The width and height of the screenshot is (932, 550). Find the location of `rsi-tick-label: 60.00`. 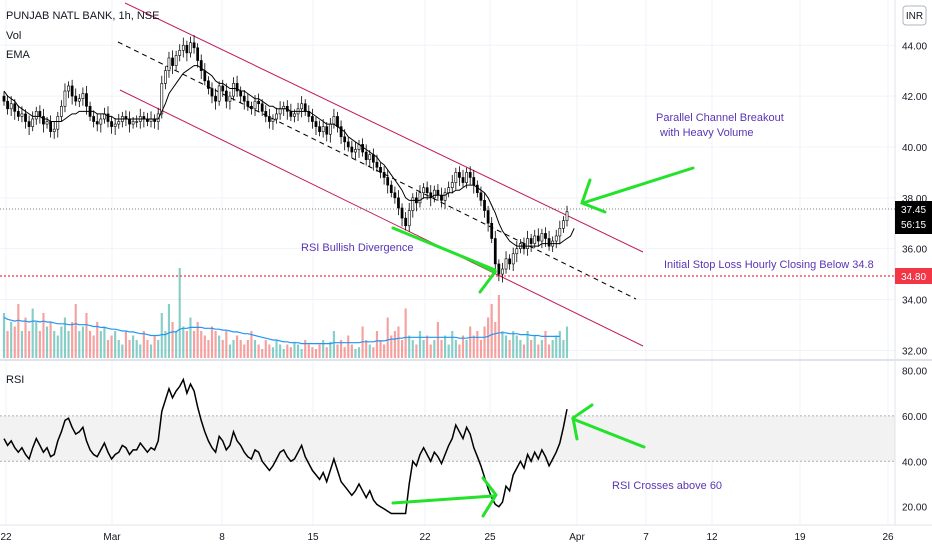

rsi-tick-label: 60.00 is located at coordinates (914, 417).